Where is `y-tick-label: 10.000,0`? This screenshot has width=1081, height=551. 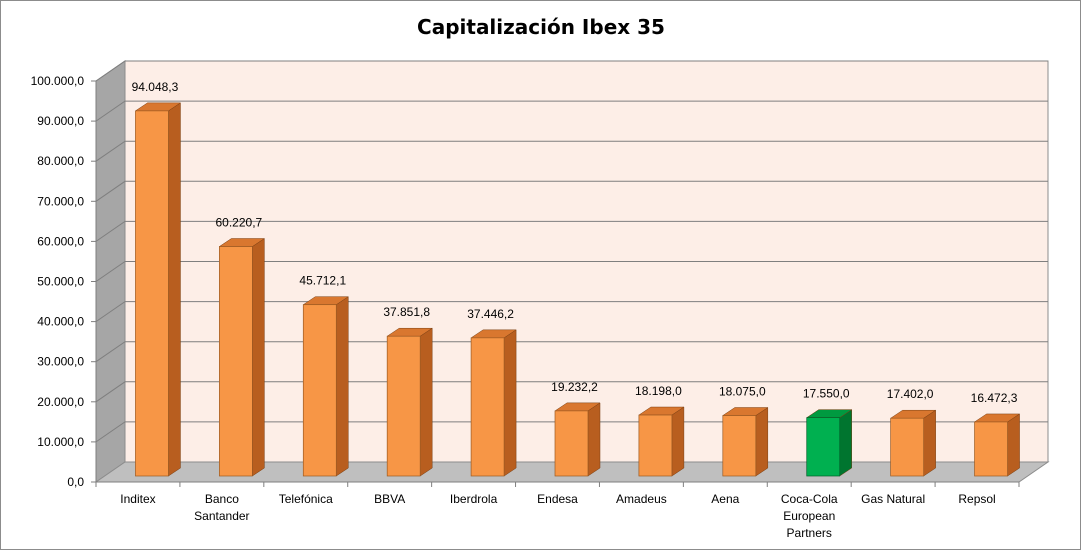
y-tick-label: 10.000,0 is located at coordinates (60, 442).